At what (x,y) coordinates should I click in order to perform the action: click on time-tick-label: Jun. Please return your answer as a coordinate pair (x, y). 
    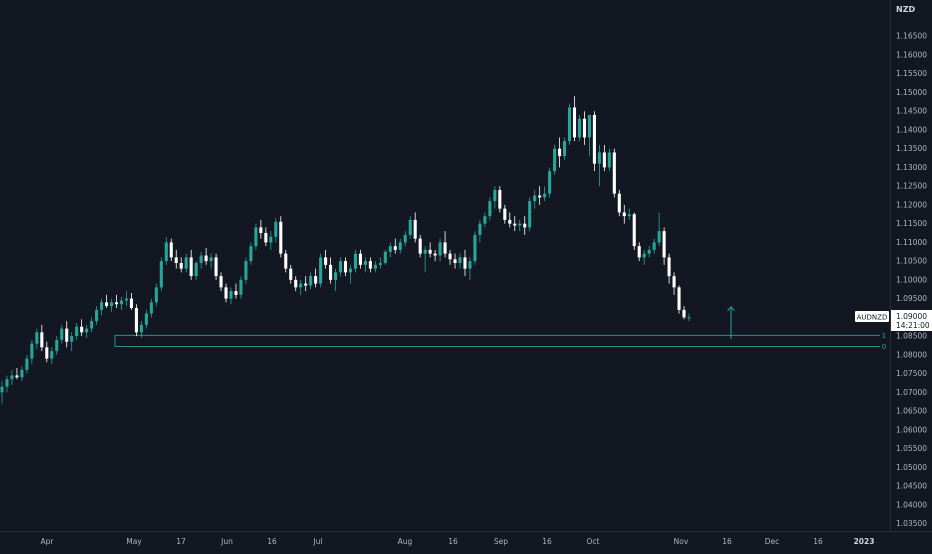
    Looking at the image, I should click on (226, 541).